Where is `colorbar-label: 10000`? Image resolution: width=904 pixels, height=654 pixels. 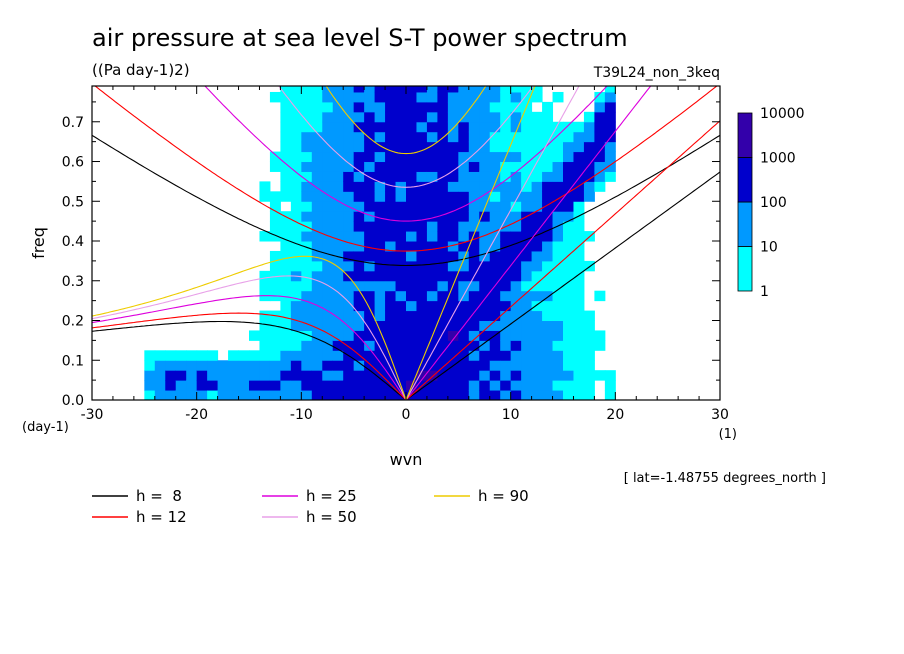
colorbar-label: 10000 is located at coordinates (782, 114).